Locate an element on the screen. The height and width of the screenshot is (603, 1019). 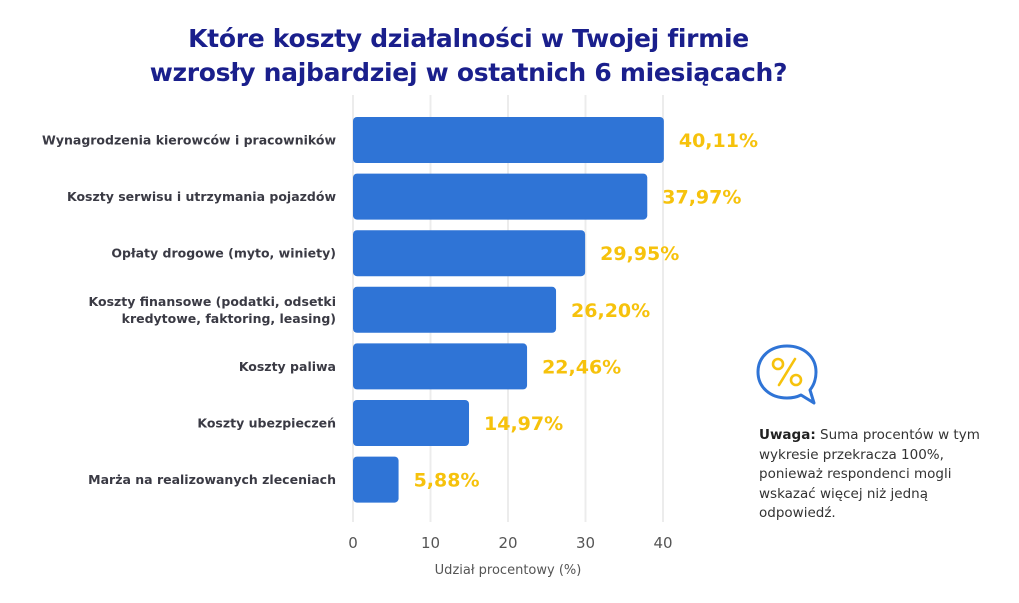
category-label: Wynagrodzenia kierowców i pracowników is located at coordinates (189, 140).